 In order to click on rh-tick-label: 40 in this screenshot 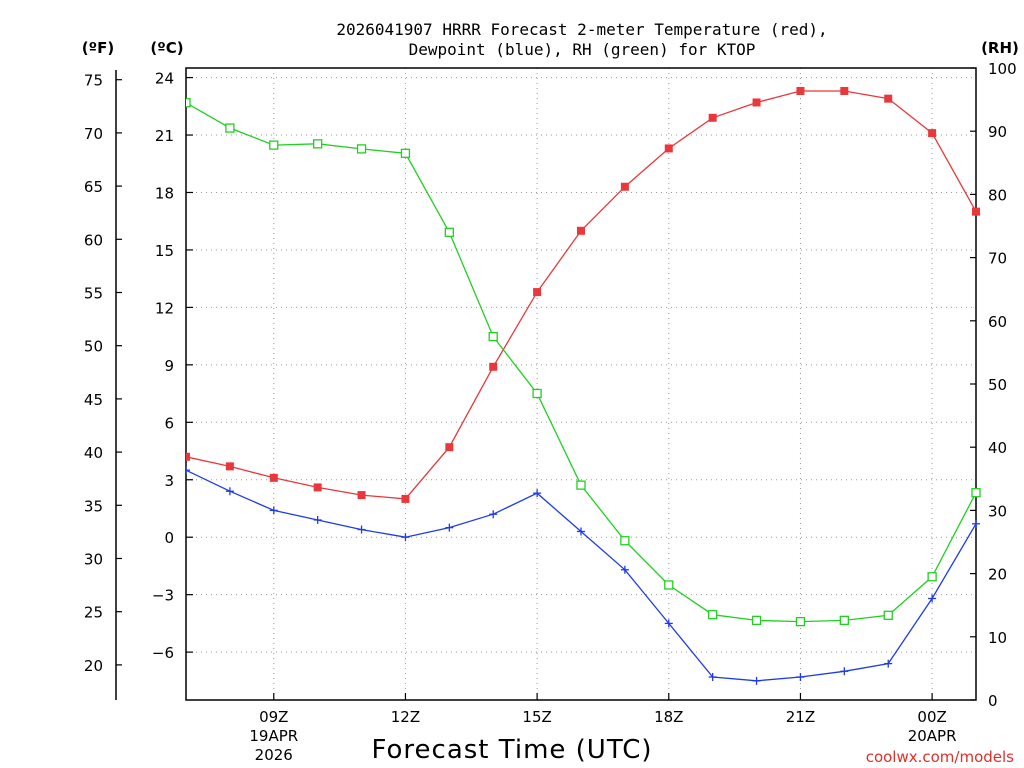, I will do `click(997, 448)`.